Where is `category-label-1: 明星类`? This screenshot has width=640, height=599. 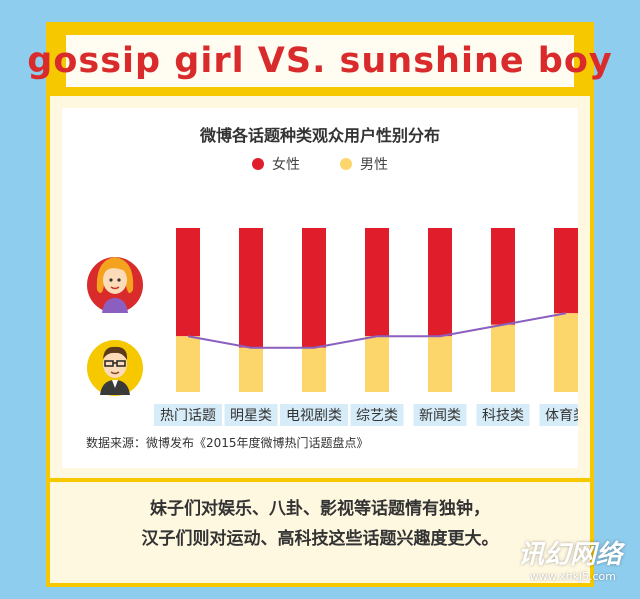
category-label-1: 明星类 is located at coordinates (251, 416).